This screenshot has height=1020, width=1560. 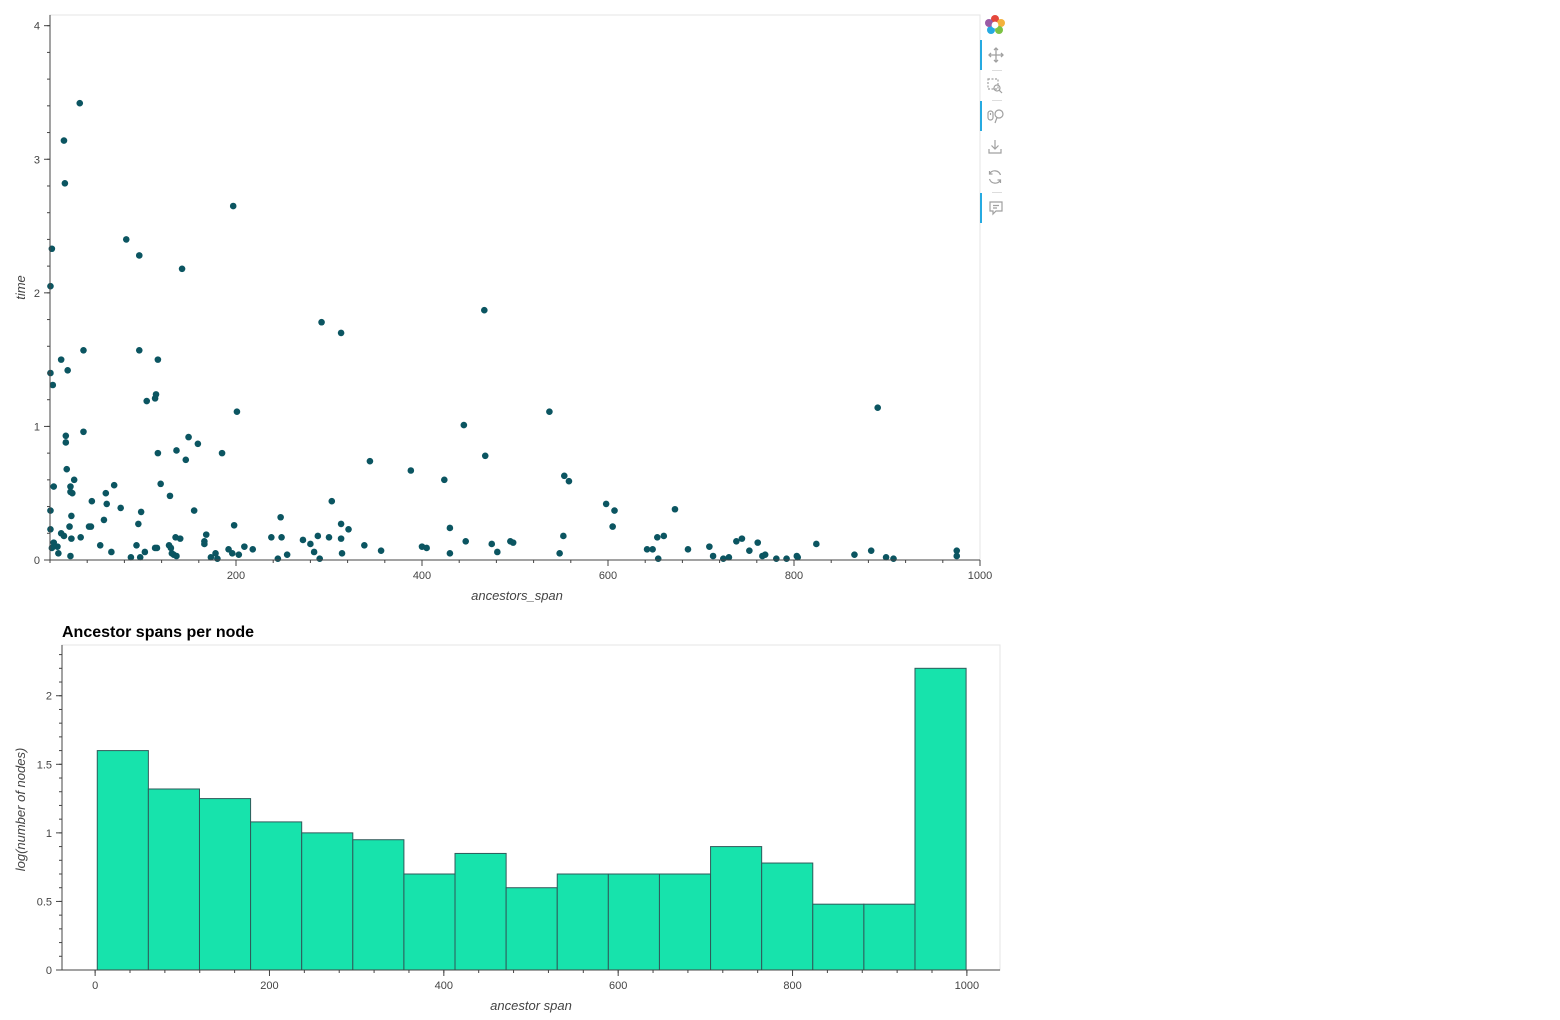 What do you see at coordinates (995, 86) in the screenshot?
I see `box-zoom-icon` at bounding box center [995, 86].